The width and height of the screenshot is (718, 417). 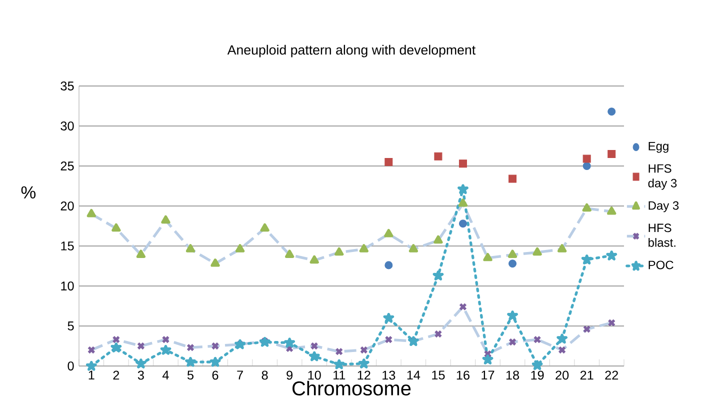 What do you see at coordinates (658, 147) in the screenshot?
I see `legend-label: Egg` at bounding box center [658, 147].